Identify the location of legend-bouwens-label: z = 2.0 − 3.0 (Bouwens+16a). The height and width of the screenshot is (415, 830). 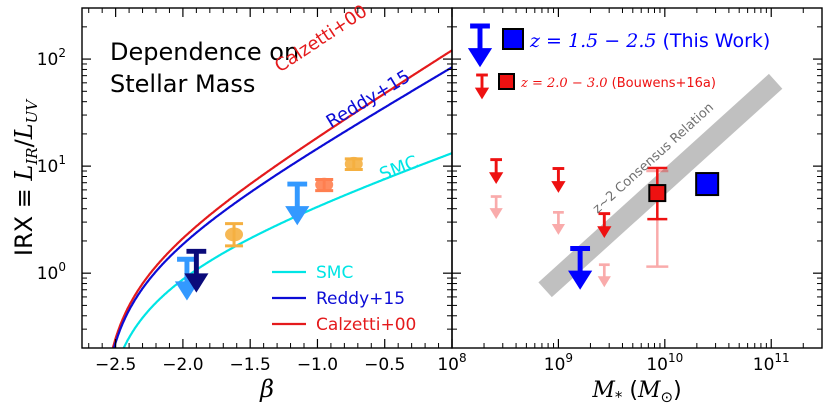
(618, 83).